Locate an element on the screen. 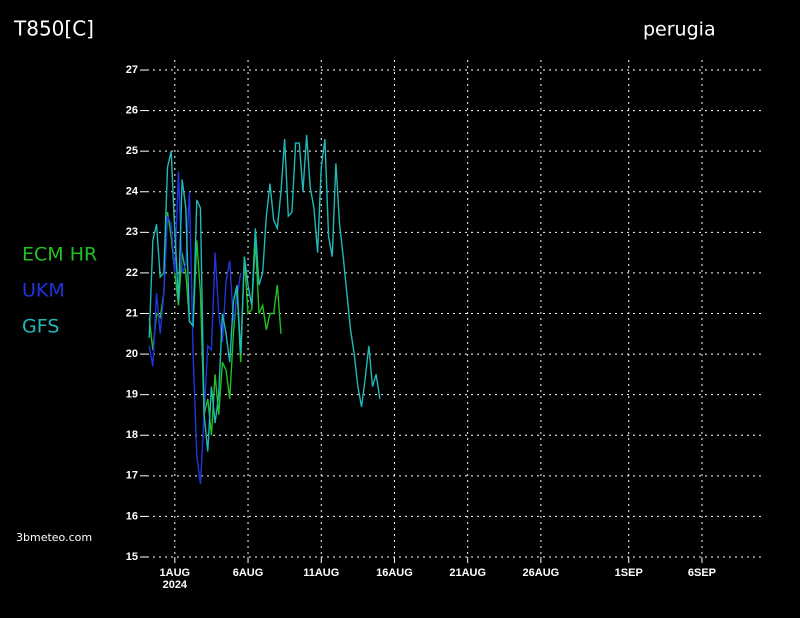 Image resolution: width=800 pixels, height=618 pixels. y-tick-label: 20 is located at coordinates (132, 354).